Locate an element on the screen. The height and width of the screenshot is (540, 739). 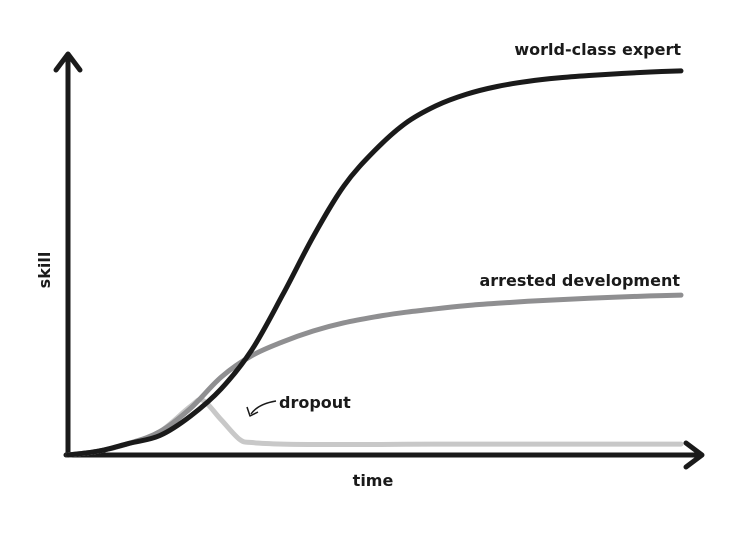
y-axis-label: skill is located at coordinates (44, 270).